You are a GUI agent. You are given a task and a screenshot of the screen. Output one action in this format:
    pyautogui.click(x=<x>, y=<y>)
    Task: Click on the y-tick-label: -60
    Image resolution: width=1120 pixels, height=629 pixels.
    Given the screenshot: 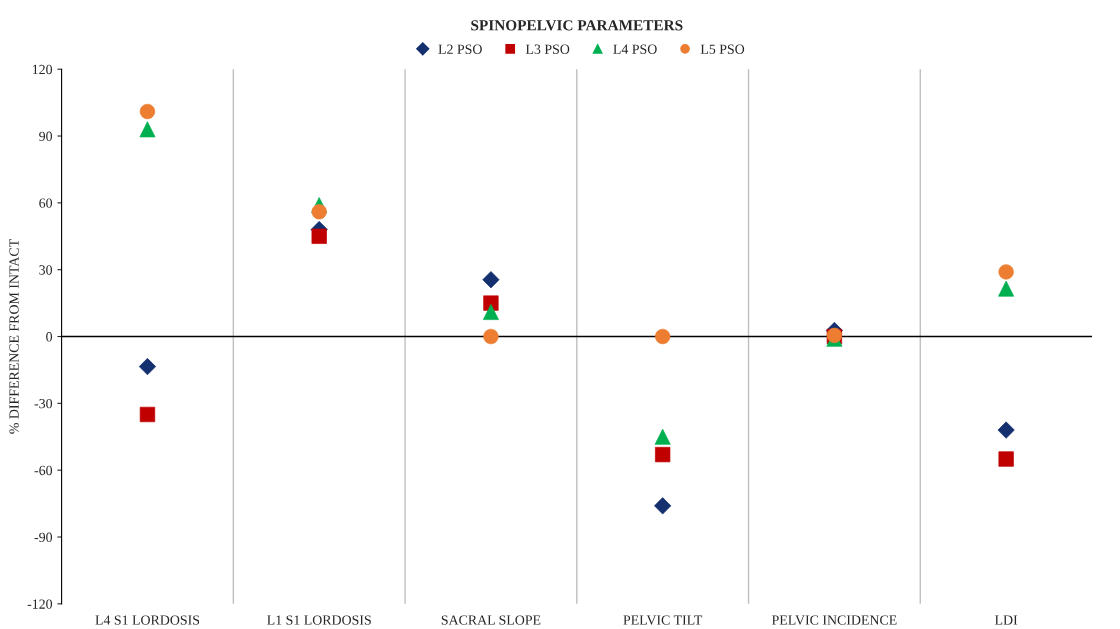 What is the action you would take?
    pyautogui.click(x=43, y=470)
    